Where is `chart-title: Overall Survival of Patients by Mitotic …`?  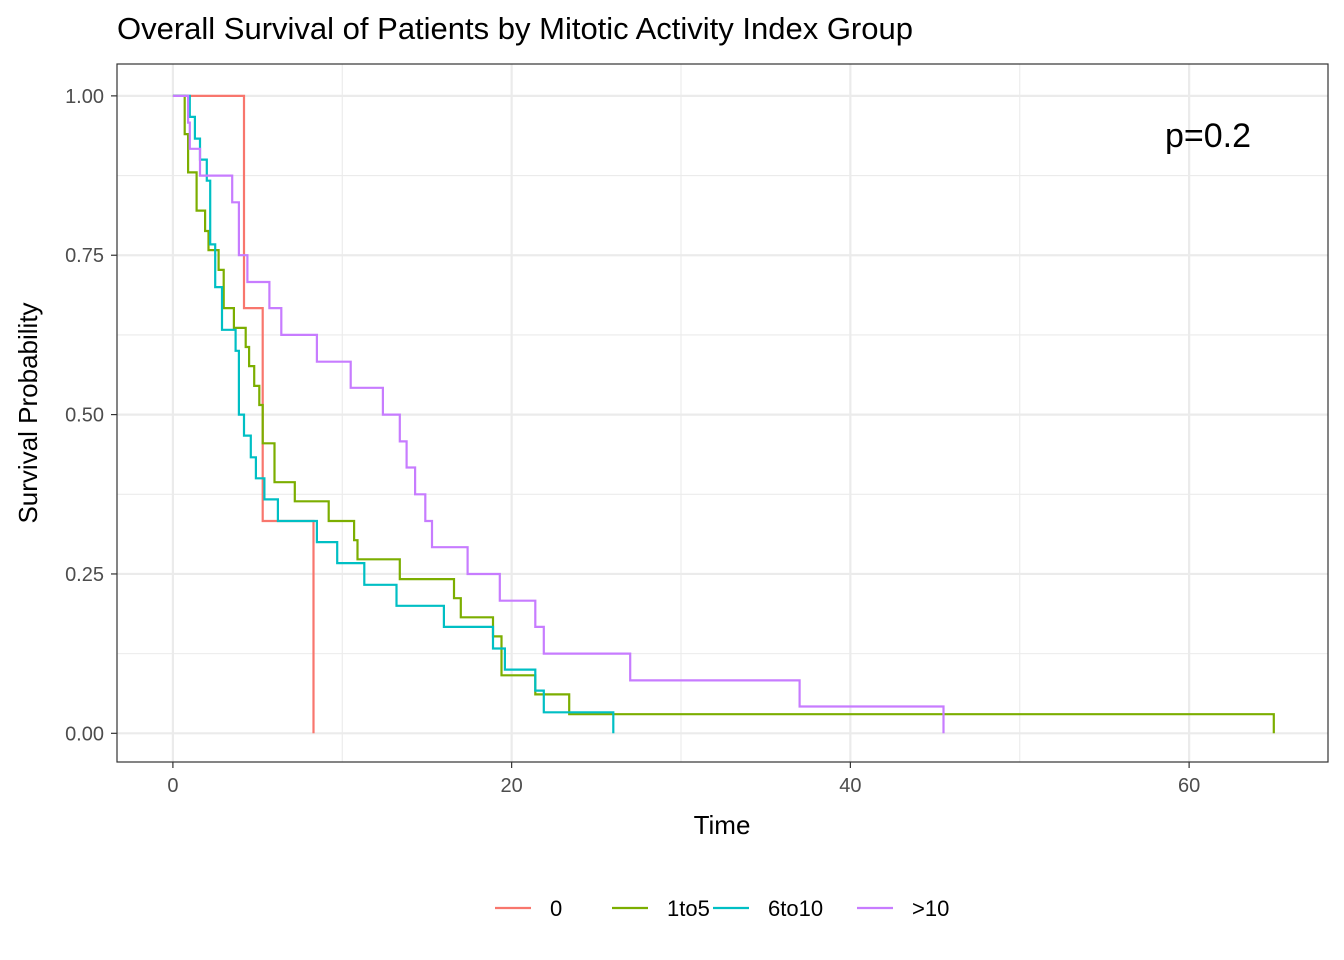
chart-title: Overall Survival of Patients by Mitotic … is located at coordinates (515, 28).